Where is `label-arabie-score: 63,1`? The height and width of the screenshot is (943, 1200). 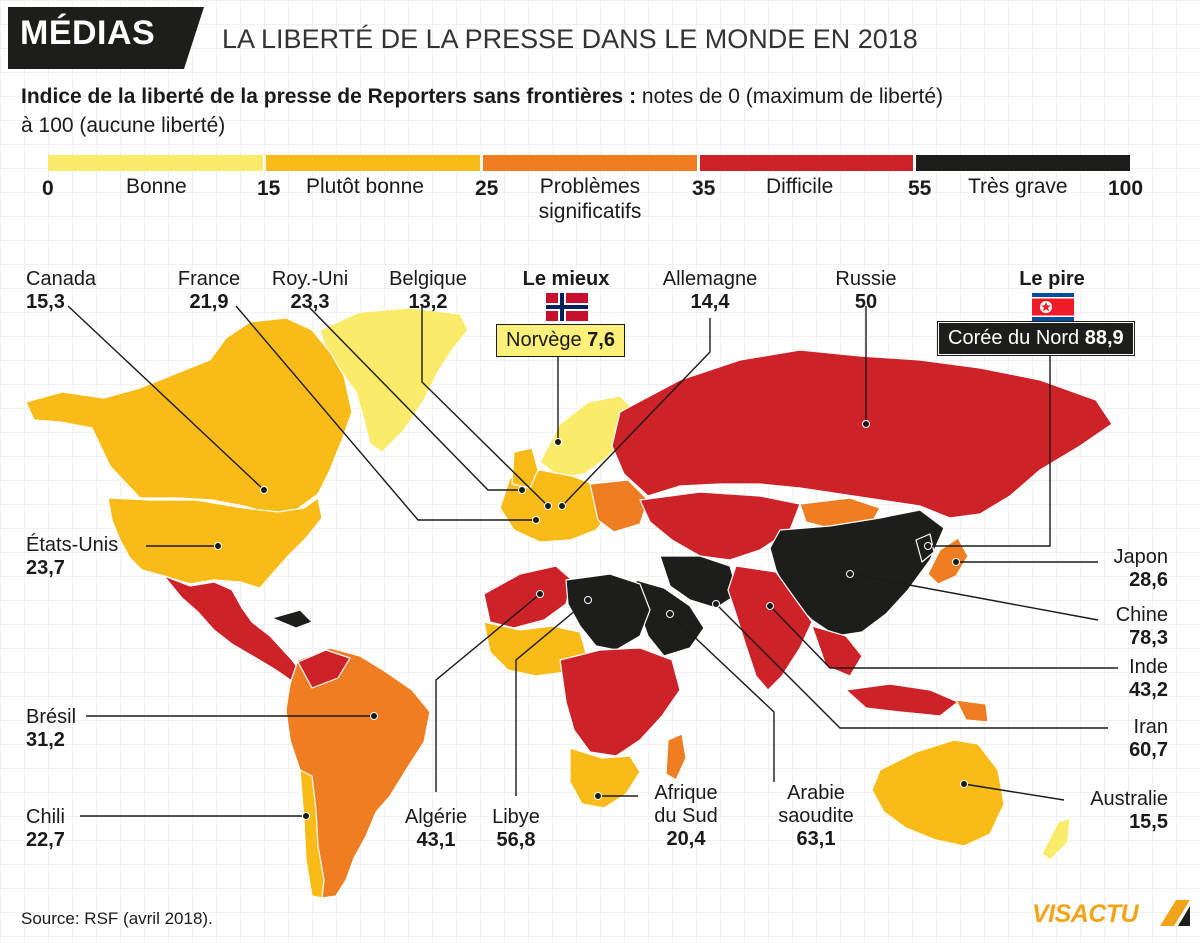 label-arabie-score: 63,1 is located at coordinates (816, 839).